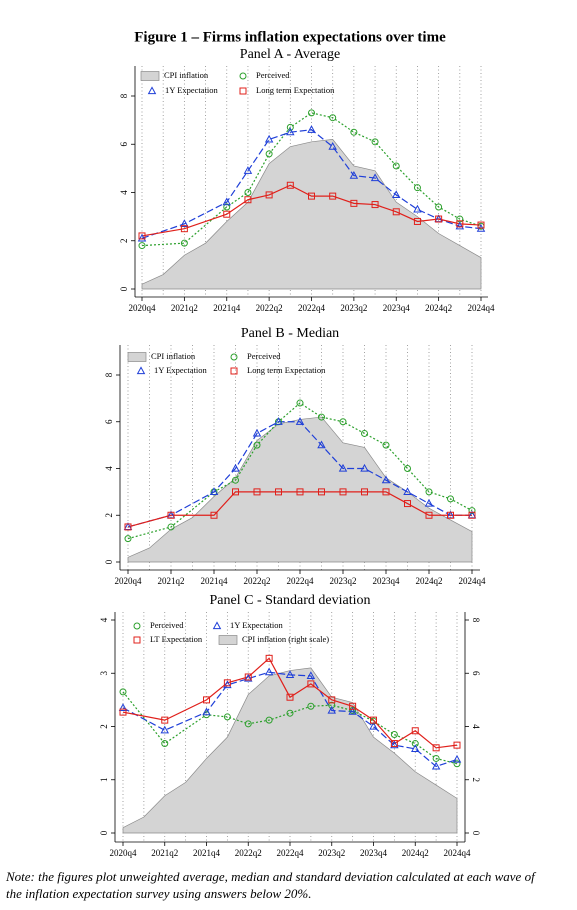 This screenshot has height=910, width=577. Describe the element at coordinates (312, 308) in the screenshot. I see `x-tick-label: 2022q4` at that location.